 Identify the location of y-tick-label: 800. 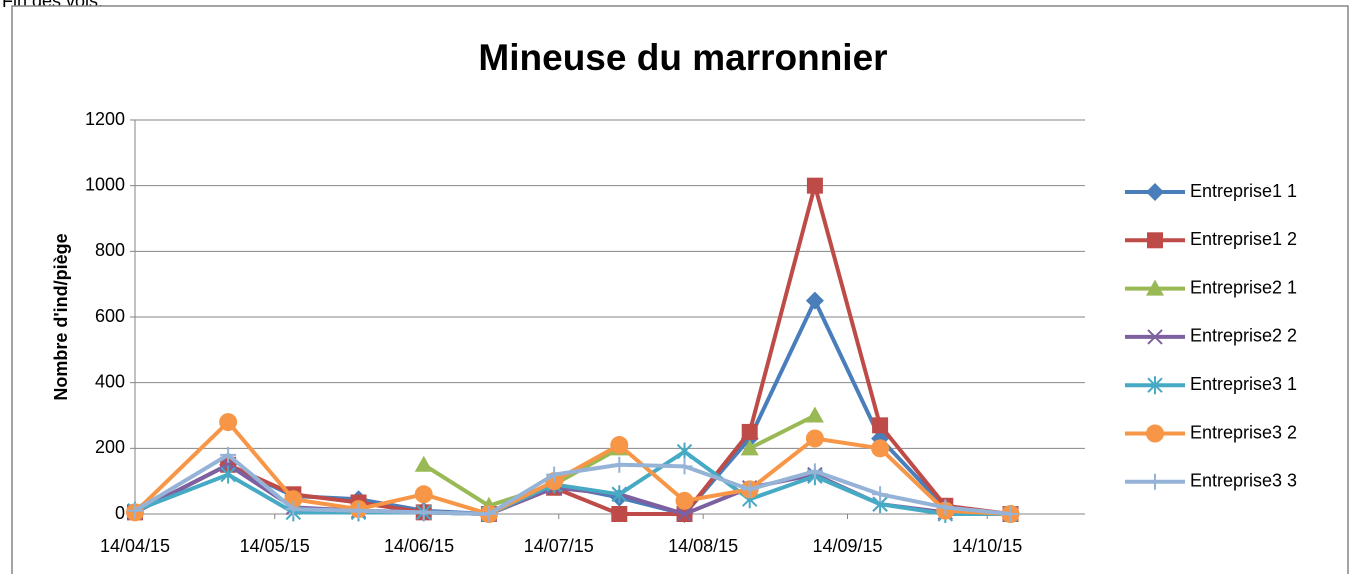
(110, 250).